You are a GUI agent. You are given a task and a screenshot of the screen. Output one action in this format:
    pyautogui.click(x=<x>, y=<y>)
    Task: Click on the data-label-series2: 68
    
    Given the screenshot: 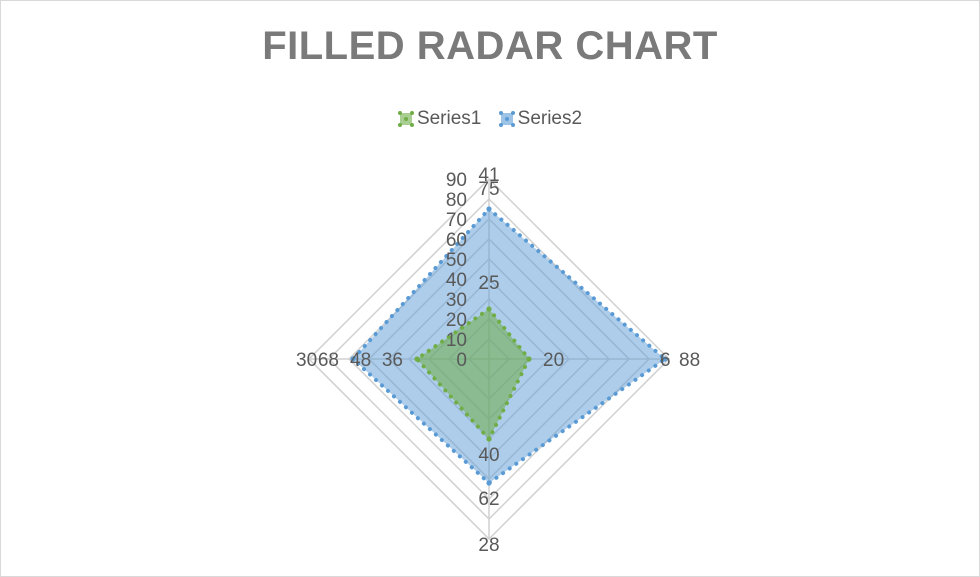 What is the action you would take?
    pyautogui.click(x=328, y=360)
    